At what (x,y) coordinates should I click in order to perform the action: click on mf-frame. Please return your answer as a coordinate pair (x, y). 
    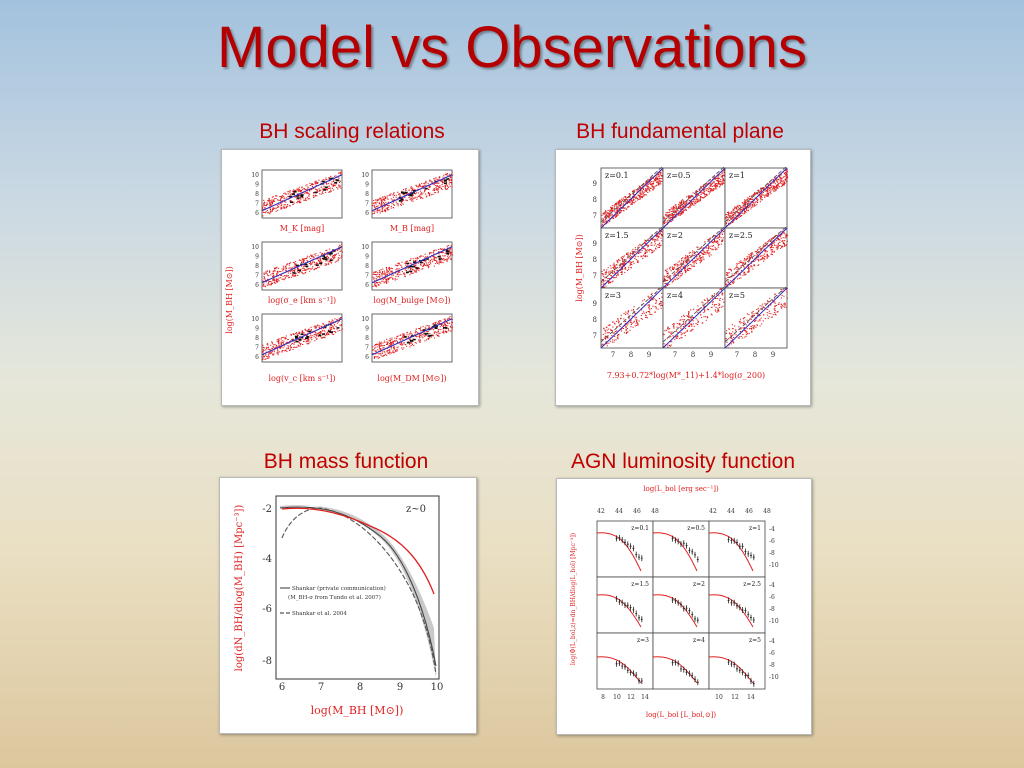
    Looking at the image, I should click on (357, 587).